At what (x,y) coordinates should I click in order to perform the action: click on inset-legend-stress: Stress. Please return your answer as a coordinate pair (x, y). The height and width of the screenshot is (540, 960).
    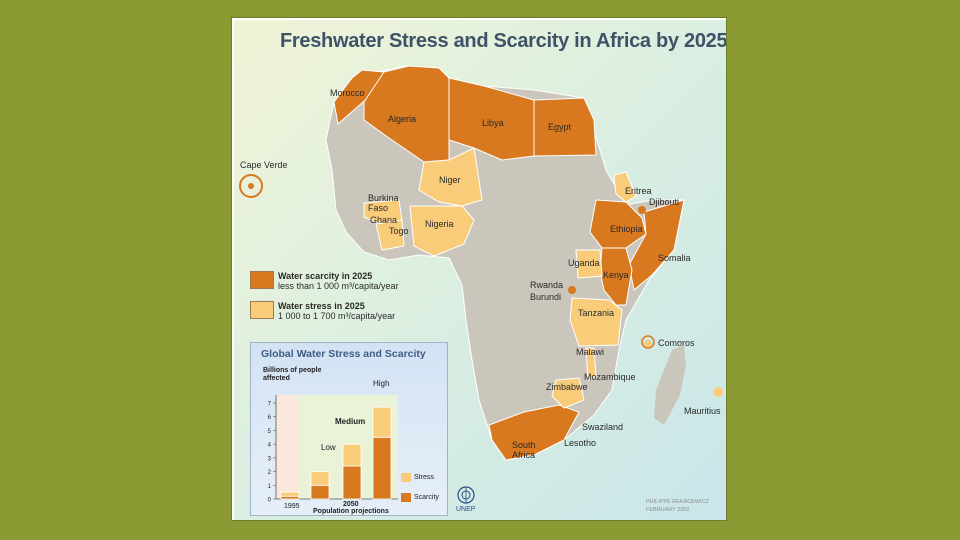
    Looking at the image, I should click on (424, 477).